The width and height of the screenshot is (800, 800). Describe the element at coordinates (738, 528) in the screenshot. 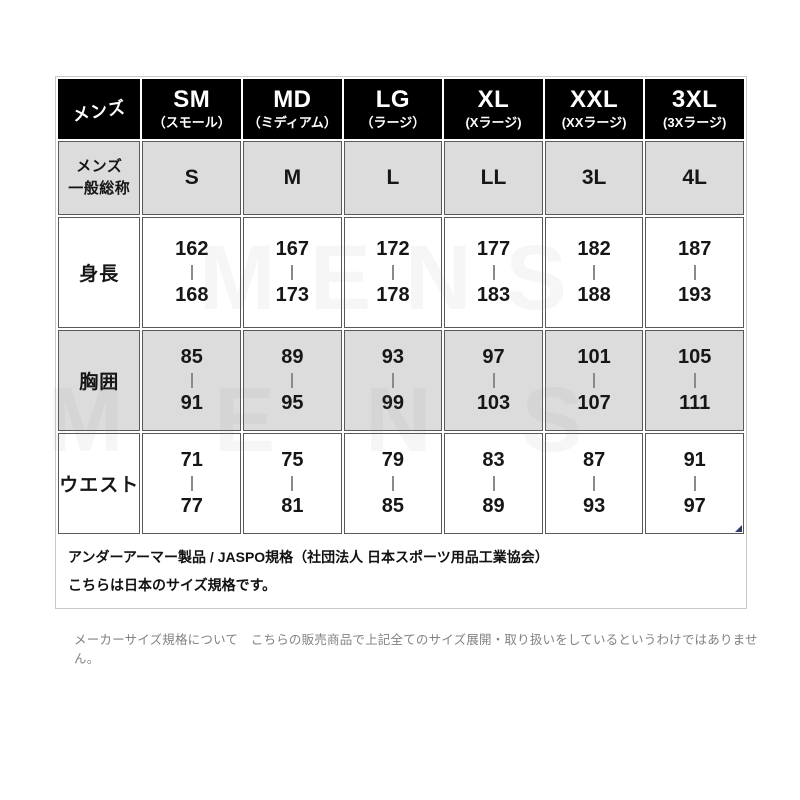

I see `cell-corner-marker` at that location.